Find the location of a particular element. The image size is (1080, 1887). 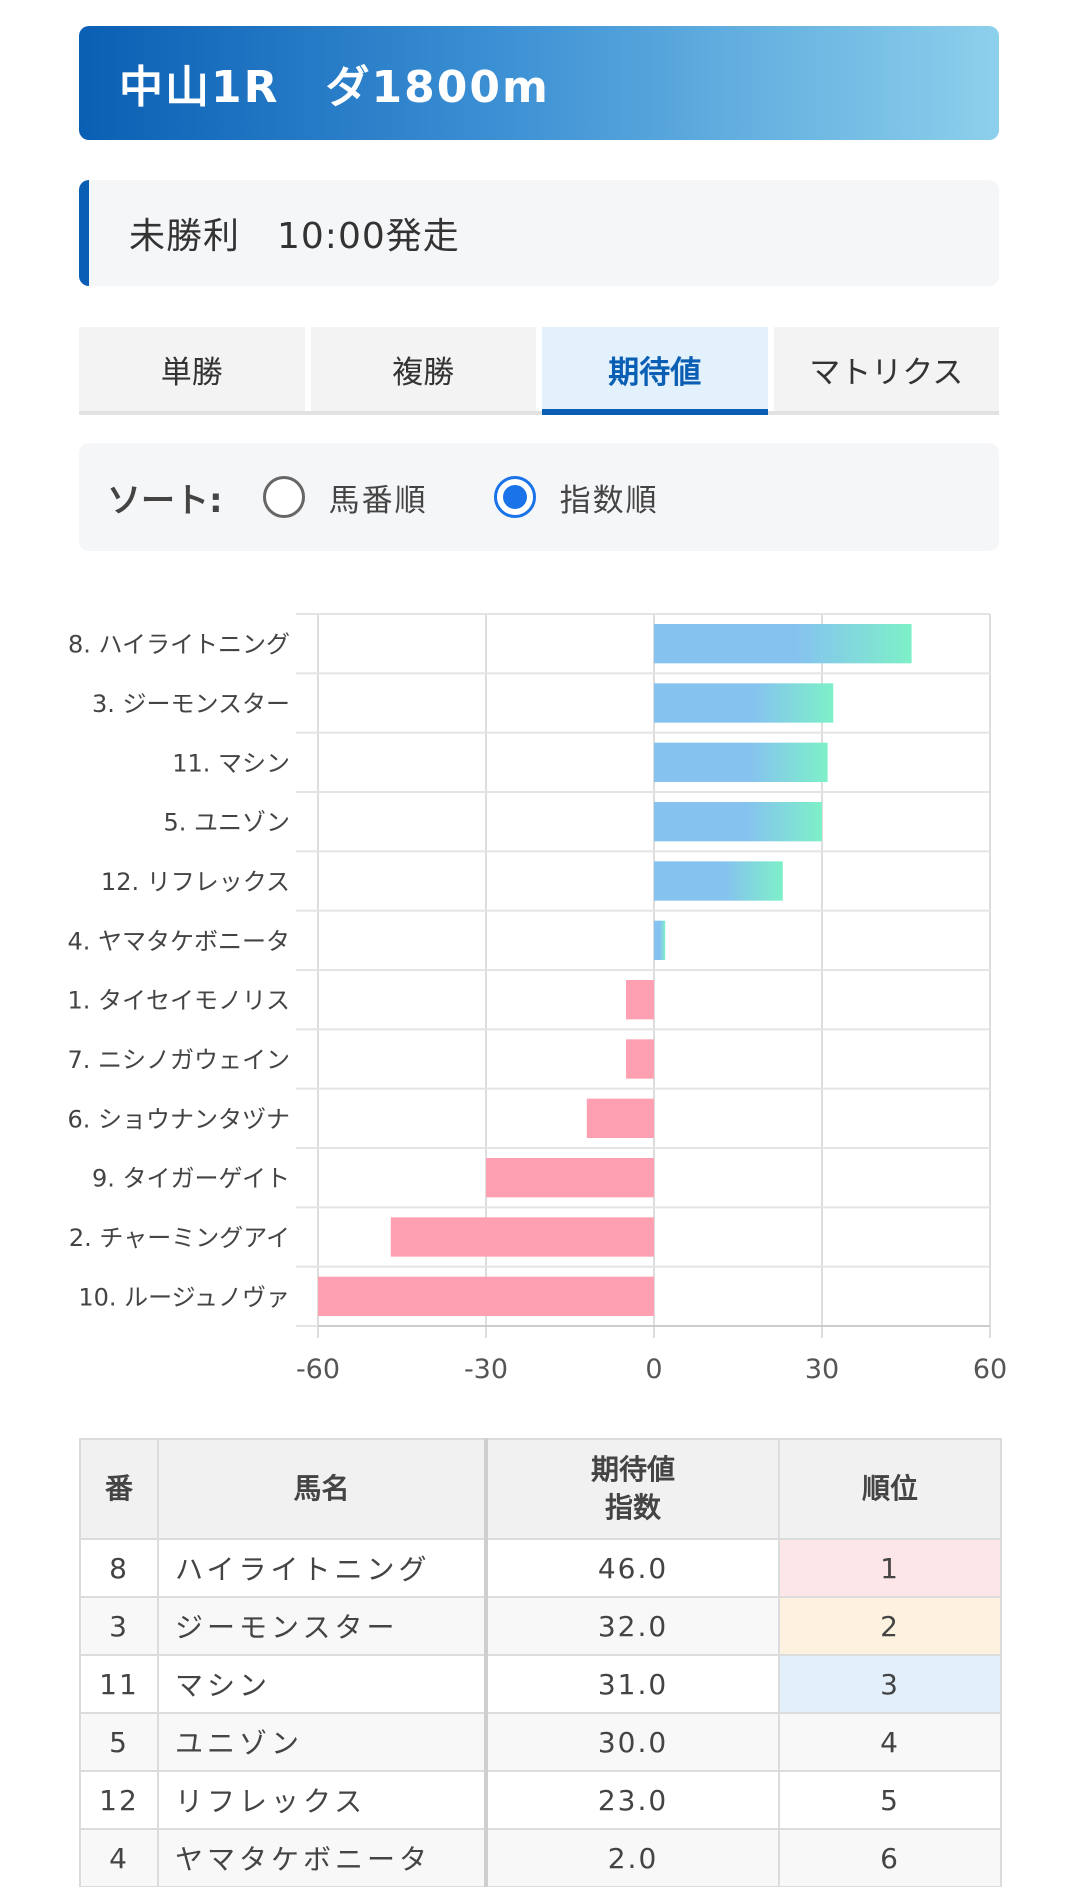

cell-name: ジーモンスター is located at coordinates (322, 1626).